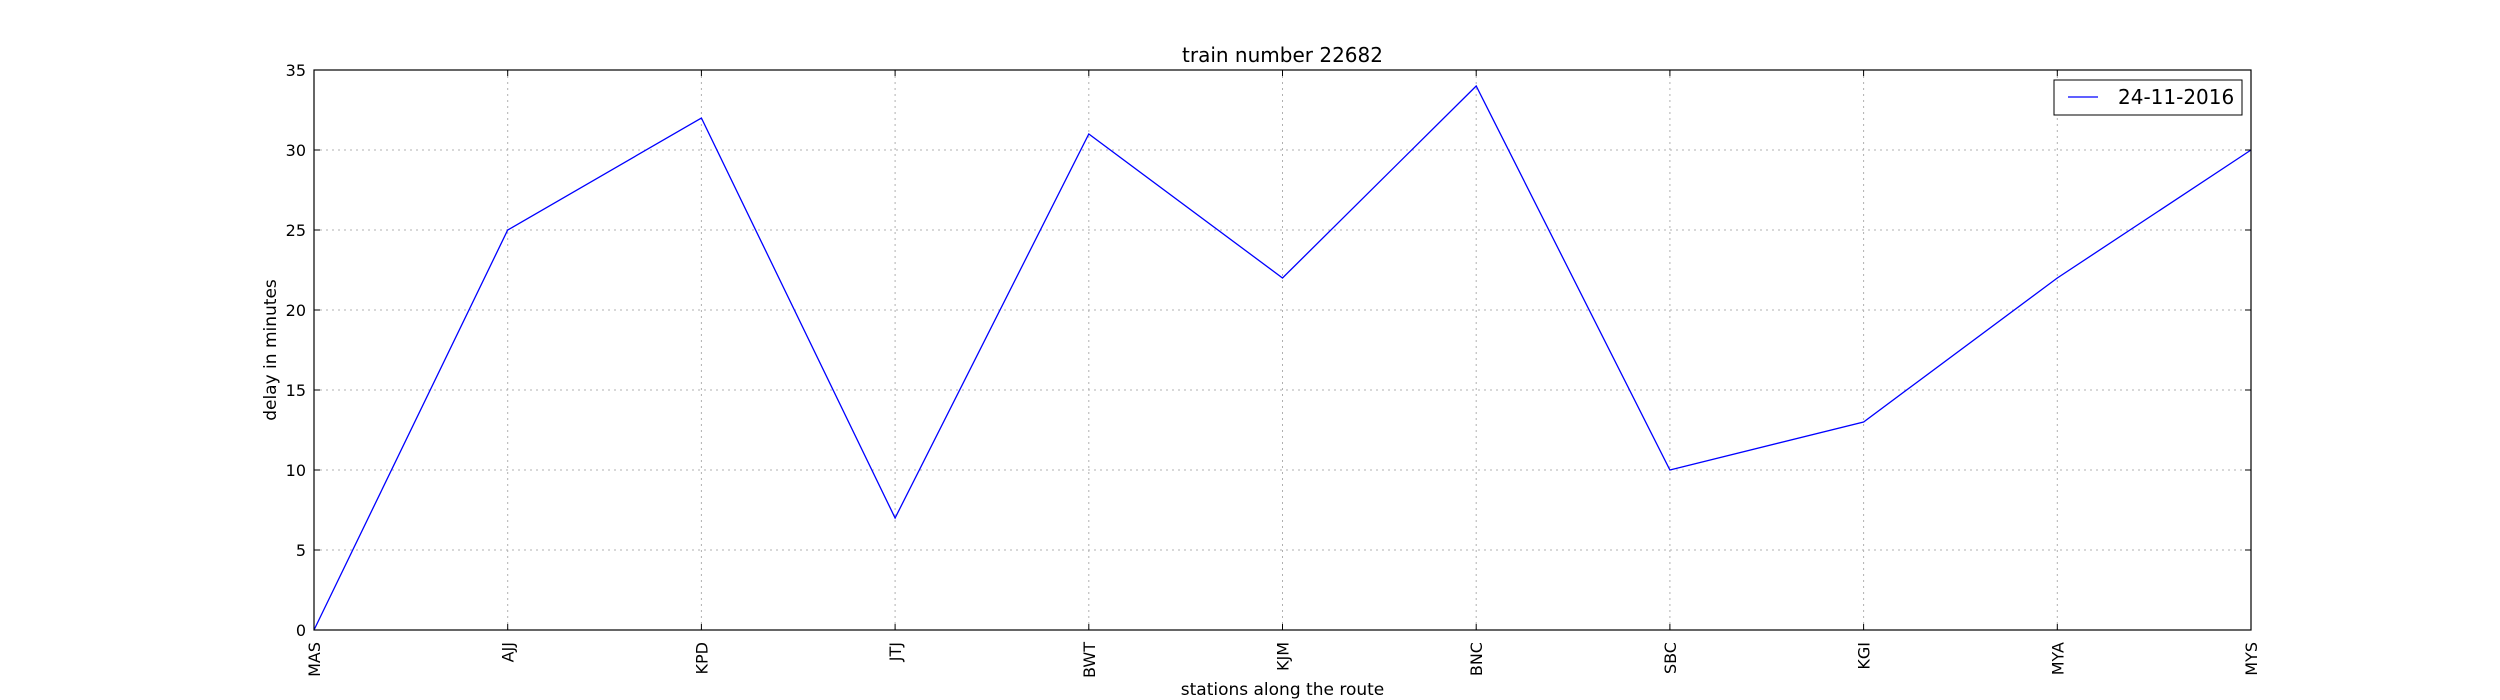 The image size is (2500, 700). What do you see at coordinates (301, 550) in the screenshot?
I see `y-tick-label: 5` at bounding box center [301, 550].